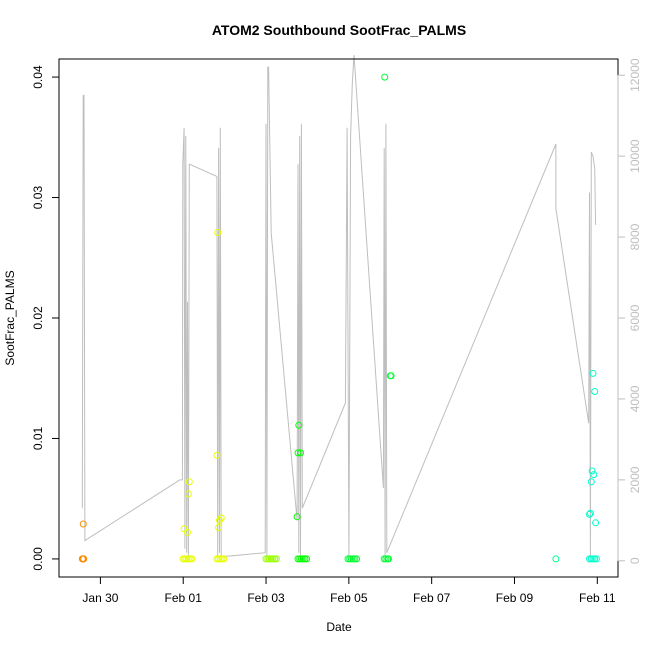 Image resolution: width=650 pixels, height=650 pixels. What do you see at coordinates (184, 598) in the screenshot?
I see `x-tick-label: Feb 01` at bounding box center [184, 598].